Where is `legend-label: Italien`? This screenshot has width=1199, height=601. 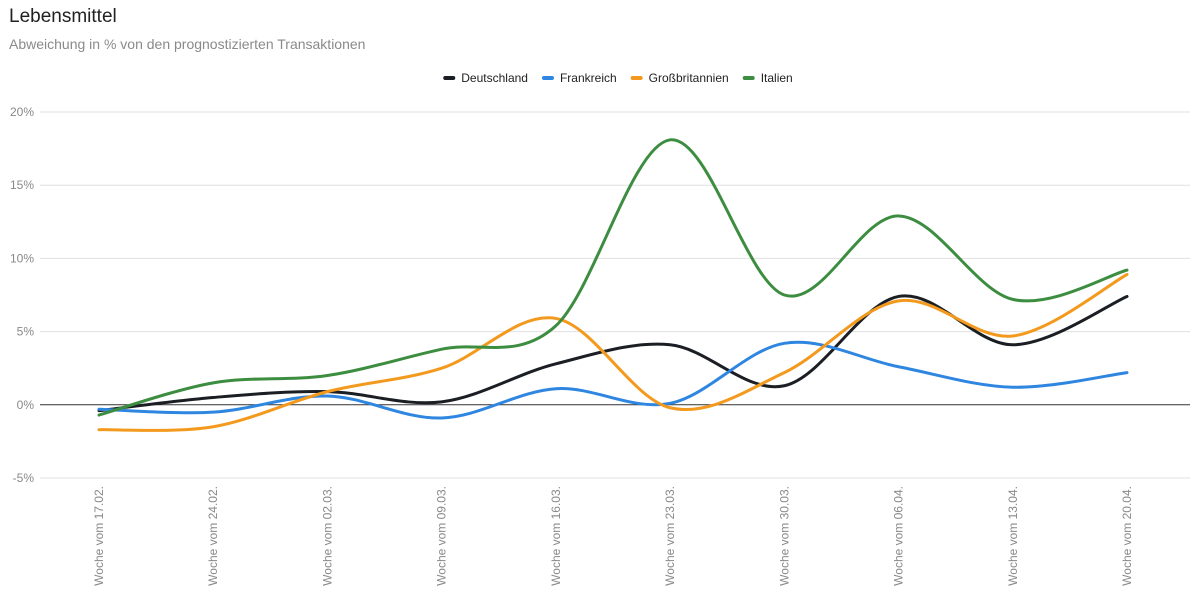 legend-label: Italien is located at coordinates (777, 78).